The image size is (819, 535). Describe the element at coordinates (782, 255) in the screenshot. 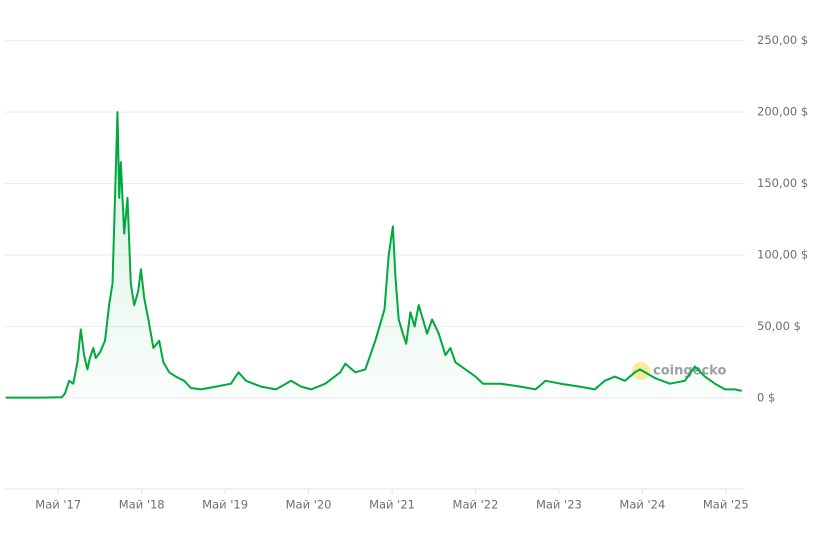

I see `y-tick-label: 100,00 $` at that location.